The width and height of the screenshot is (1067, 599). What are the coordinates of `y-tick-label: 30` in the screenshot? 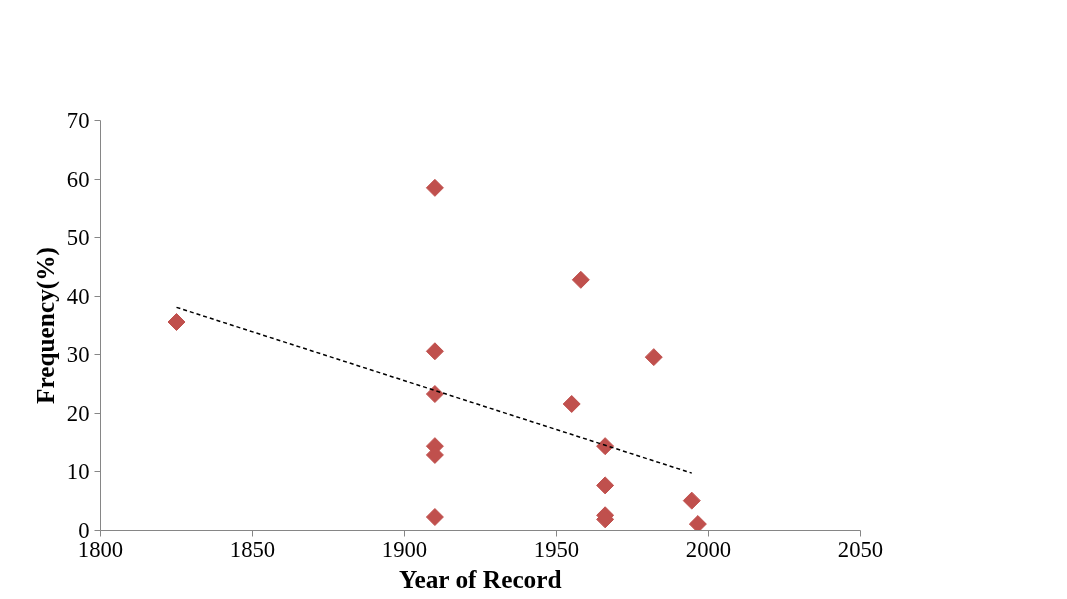 It's located at (78, 355).